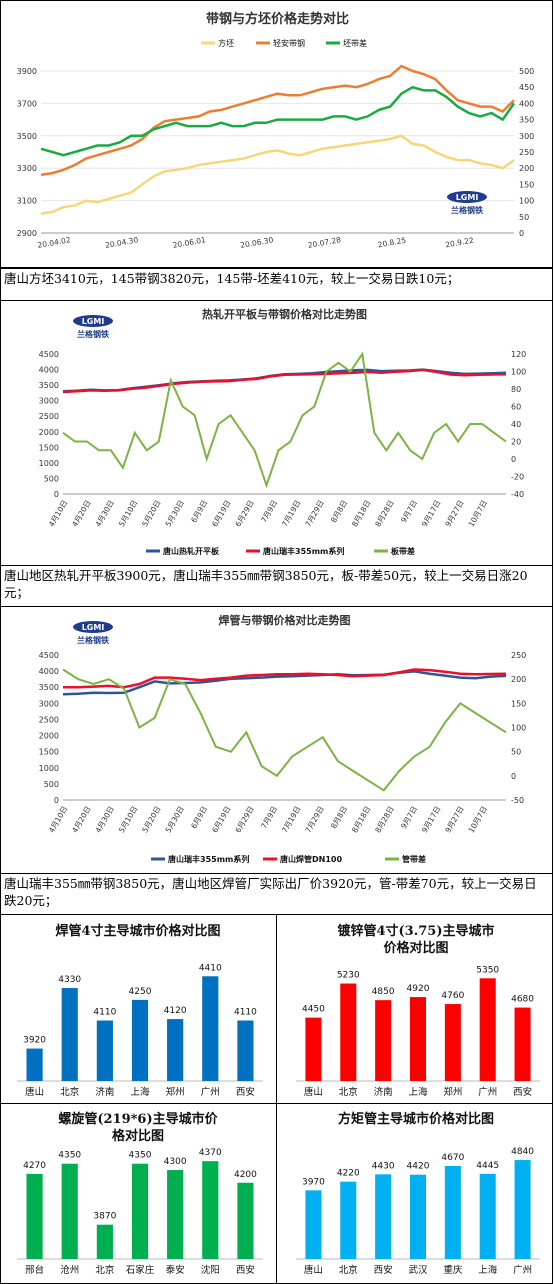 Image resolution: width=554 pixels, height=1284 pixels. Describe the element at coordinates (289, 43) in the screenshot. I see `legend-label: 轻安带钢` at that location.